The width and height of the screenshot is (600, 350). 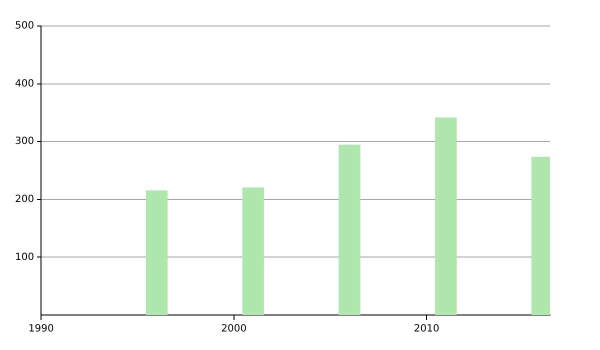 What do you see at coordinates (24, 199) in the screenshot?
I see `y-tick-label: 200` at bounding box center [24, 199].